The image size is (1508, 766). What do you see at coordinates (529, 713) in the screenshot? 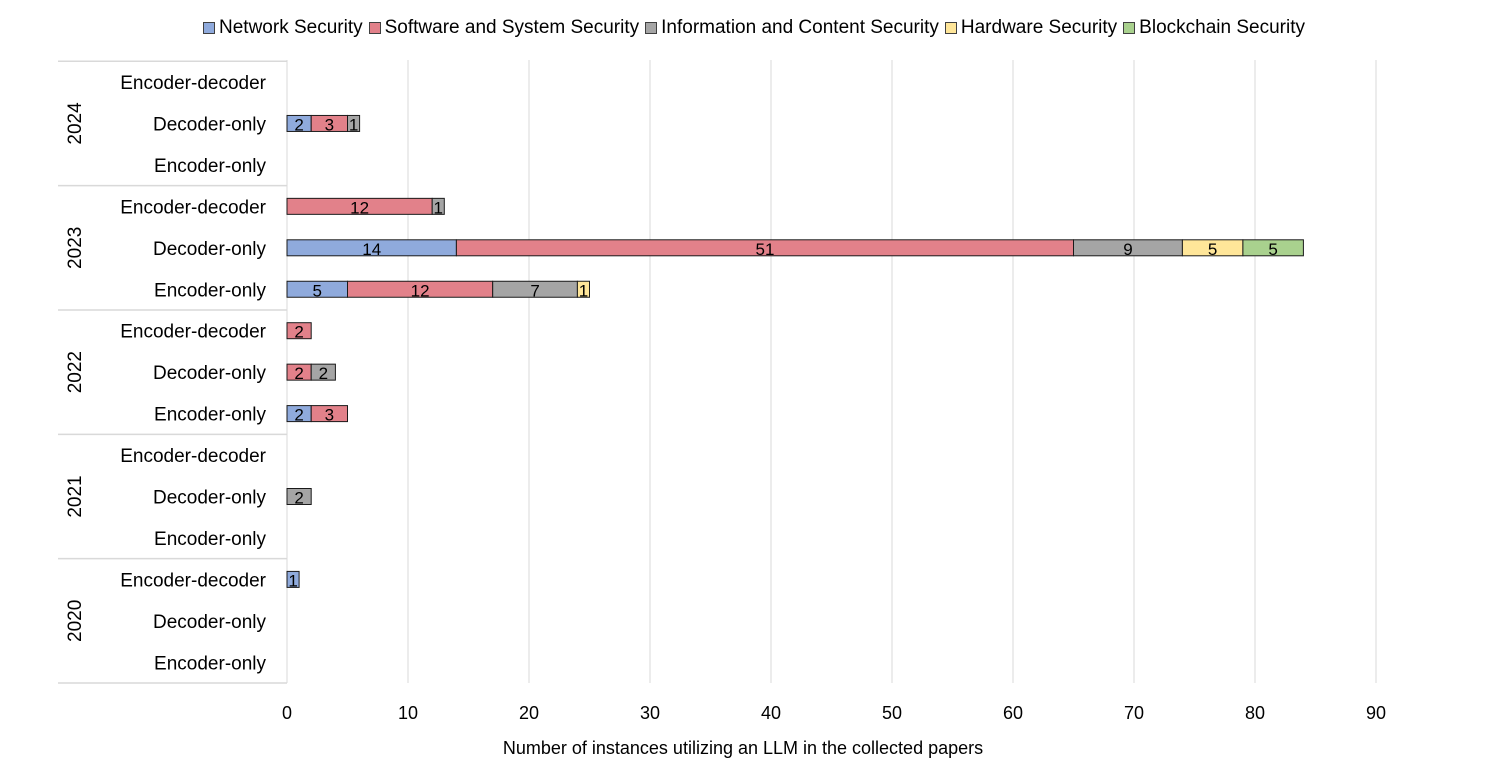
I see `x-tick-label: 20` at bounding box center [529, 713].